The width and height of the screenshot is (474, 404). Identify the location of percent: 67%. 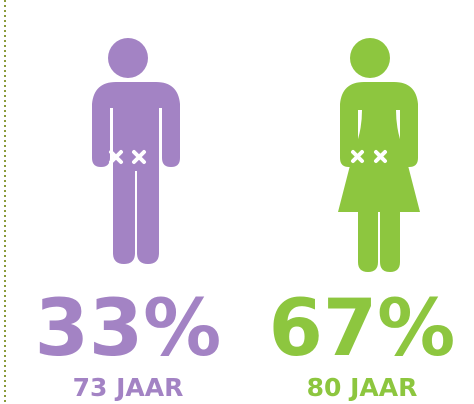
(362, 329).